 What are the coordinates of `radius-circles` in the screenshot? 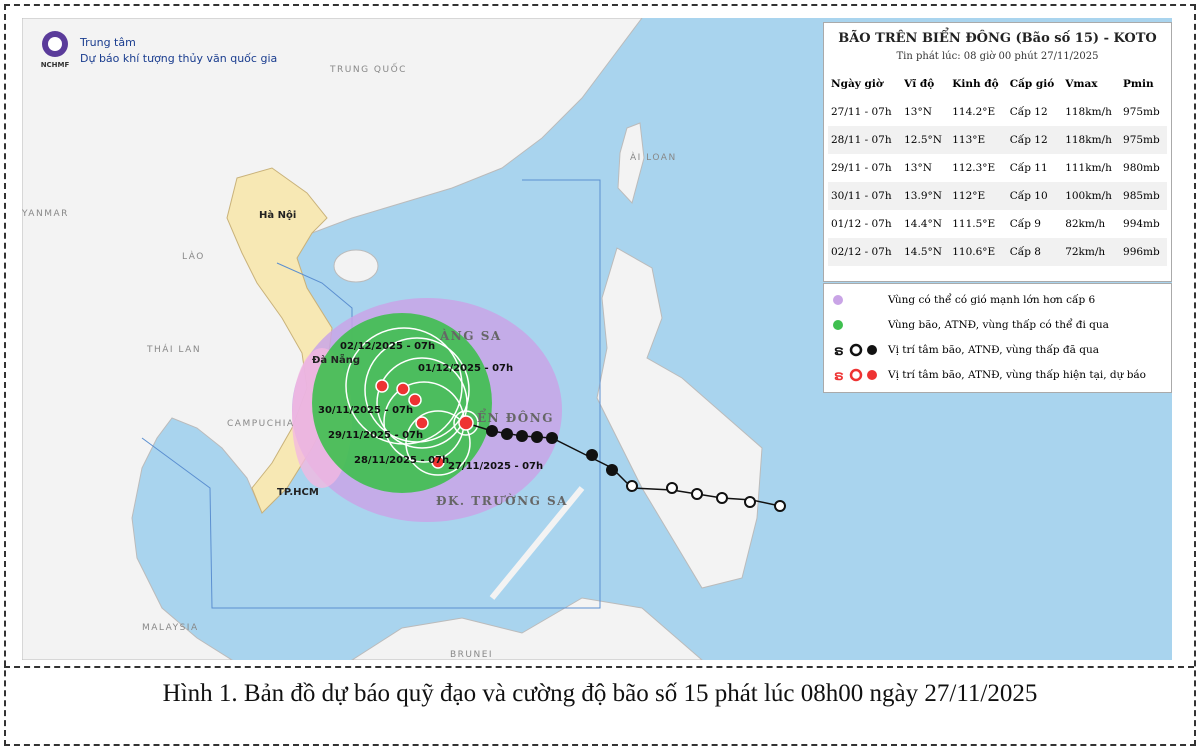 It's located at (412, 401).